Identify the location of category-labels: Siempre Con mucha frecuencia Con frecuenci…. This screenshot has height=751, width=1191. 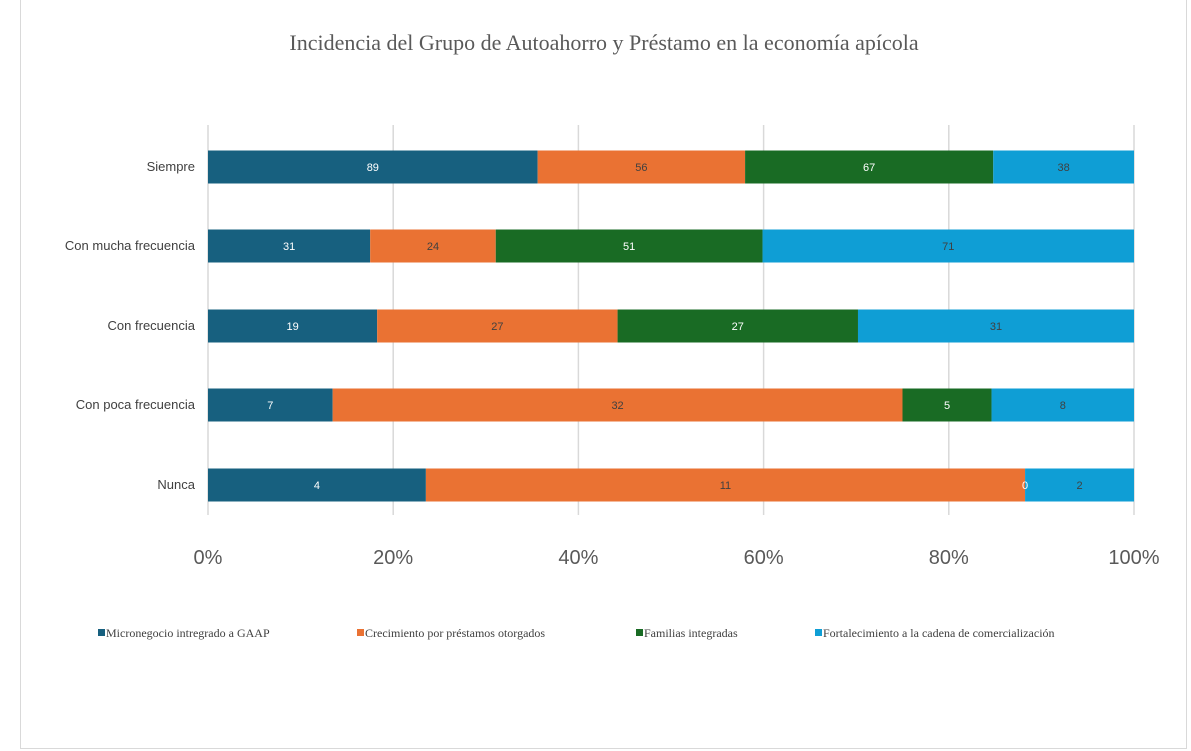
(130, 325).